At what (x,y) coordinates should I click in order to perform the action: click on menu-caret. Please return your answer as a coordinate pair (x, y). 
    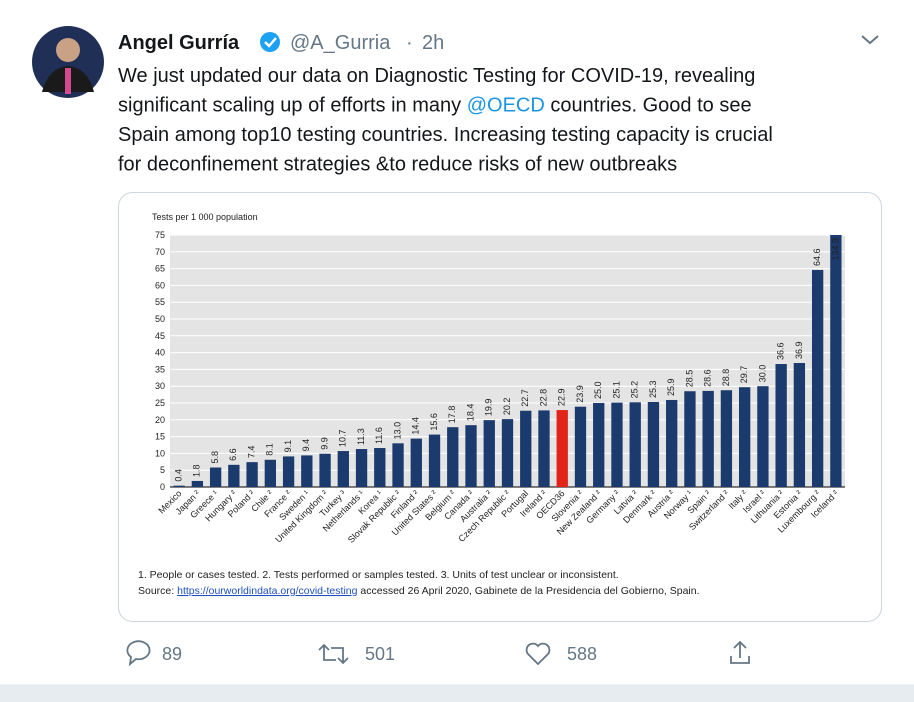
    Looking at the image, I should click on (870, 40).